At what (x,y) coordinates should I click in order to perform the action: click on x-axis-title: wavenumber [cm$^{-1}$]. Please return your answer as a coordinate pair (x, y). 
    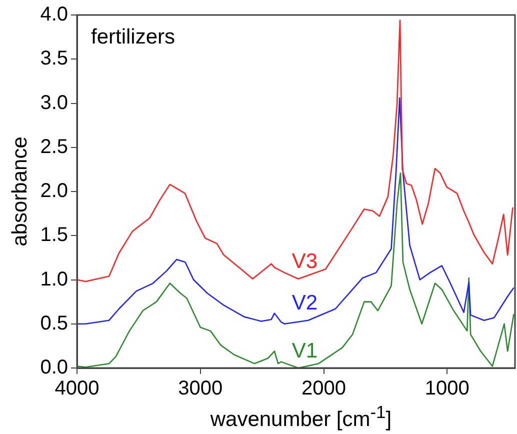
    Looking at the image, I should click on (301, 417).